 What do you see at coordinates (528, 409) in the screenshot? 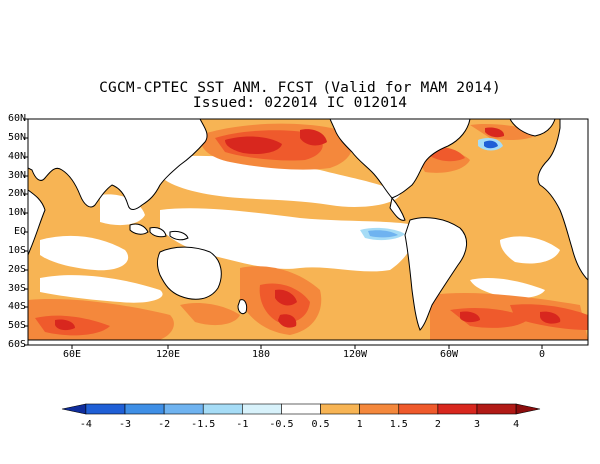
I see `colorbar-max-arrow` at bounding box center [528, 409].